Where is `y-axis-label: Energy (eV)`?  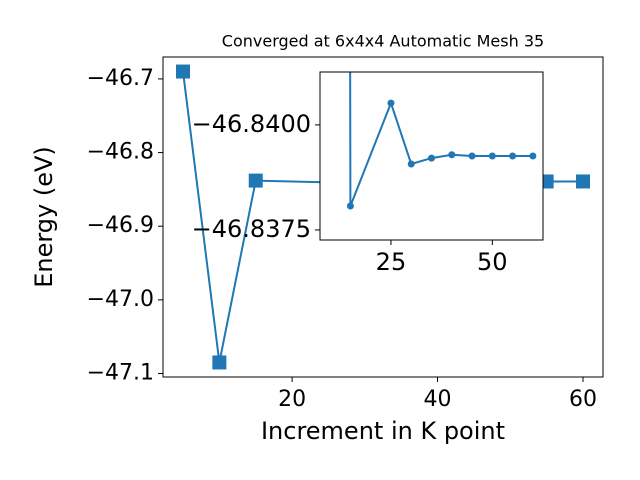
y-axis-label: Energy (eV) is located at coordinates (44, 217).